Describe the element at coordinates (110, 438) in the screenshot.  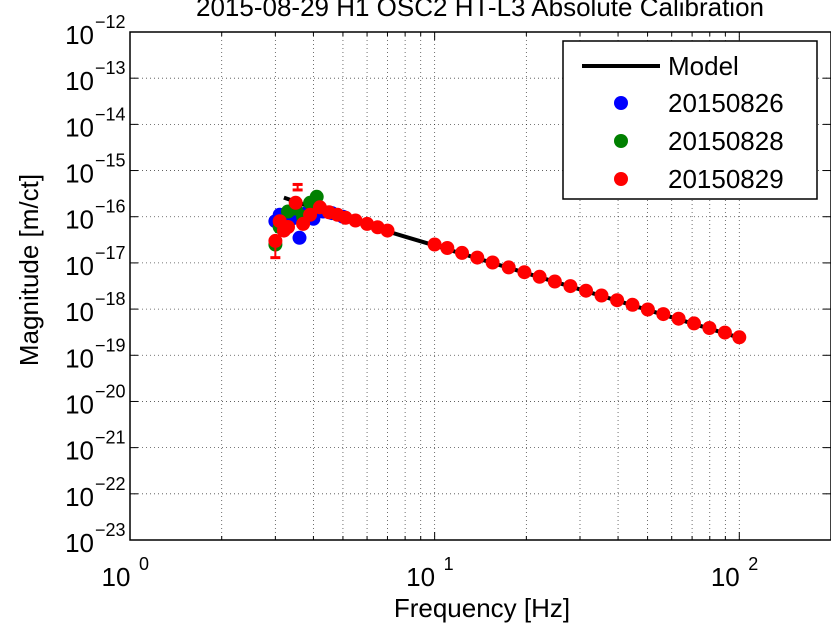
I see `y-tick-exponent: −21` at that location.